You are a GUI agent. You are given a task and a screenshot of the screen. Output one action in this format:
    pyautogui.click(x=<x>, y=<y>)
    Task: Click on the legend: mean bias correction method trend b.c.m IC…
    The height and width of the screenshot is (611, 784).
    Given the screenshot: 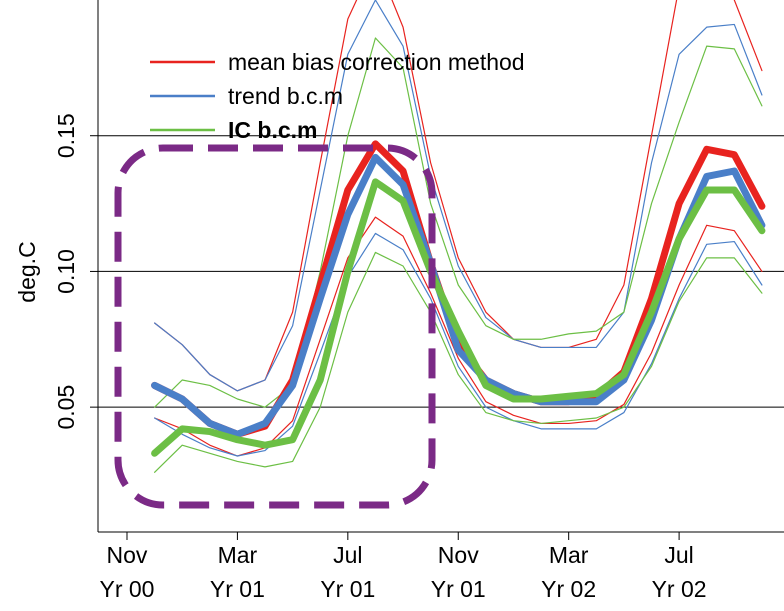 What is the action you would take?
    pyautogui.click(x=337, y=96)
    